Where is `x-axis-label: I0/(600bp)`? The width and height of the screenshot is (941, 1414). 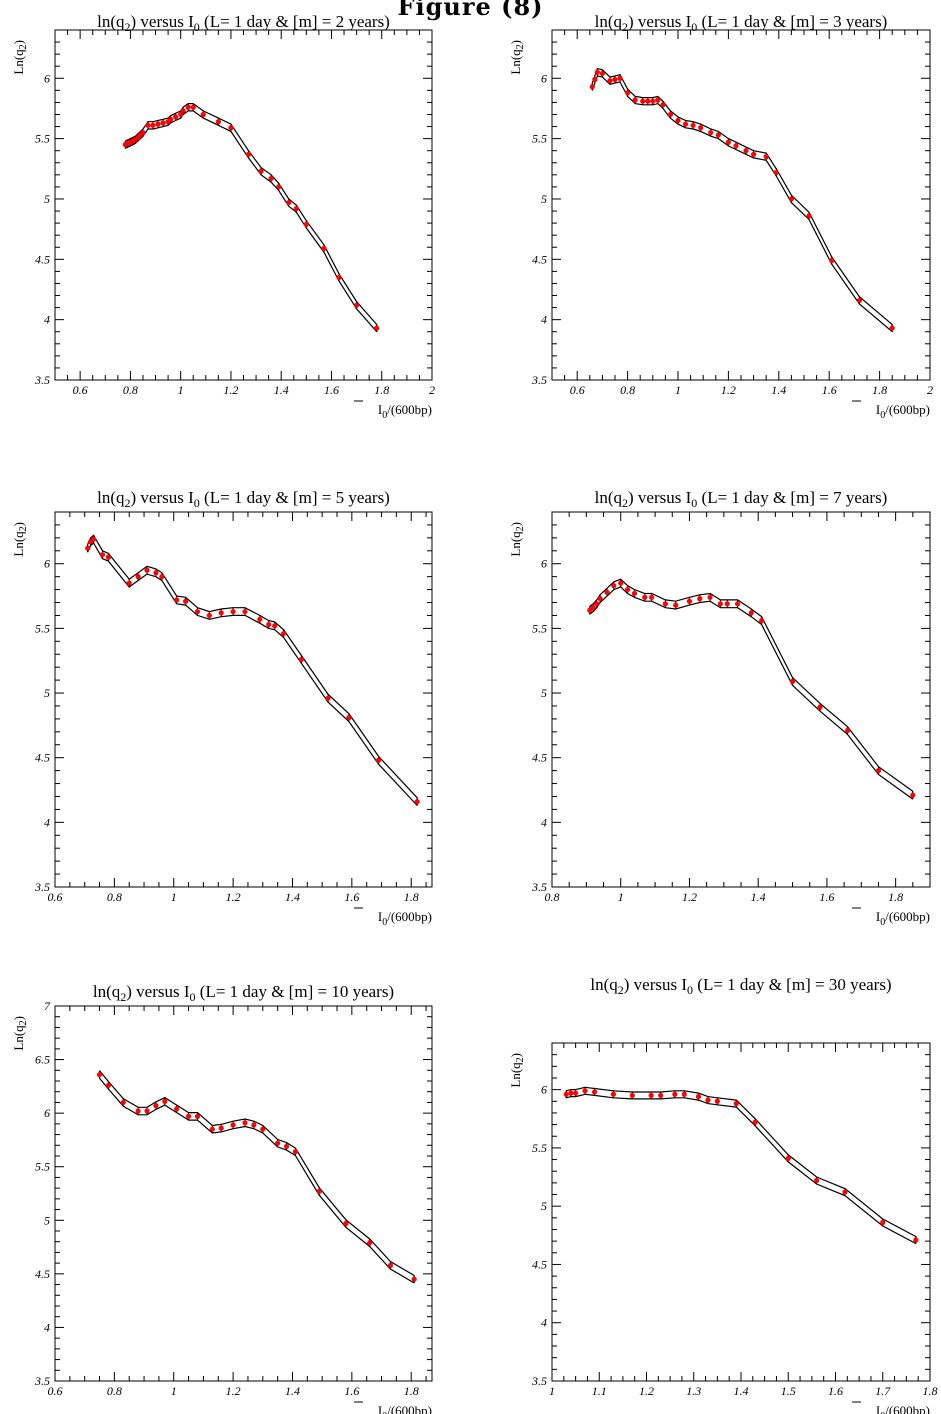
x-axis-label: I0/(600bp) is located at coordinates (405, 411).